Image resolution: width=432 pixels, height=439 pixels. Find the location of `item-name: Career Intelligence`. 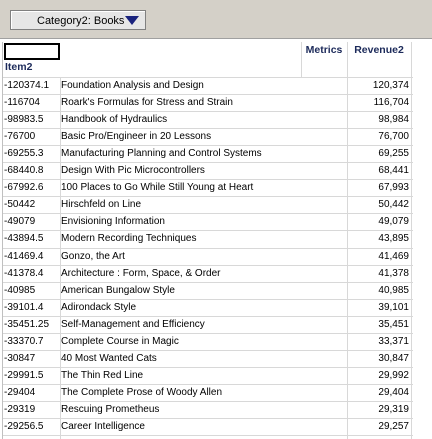

item-name: Career Intelligence is located at coordinates (103, 426).